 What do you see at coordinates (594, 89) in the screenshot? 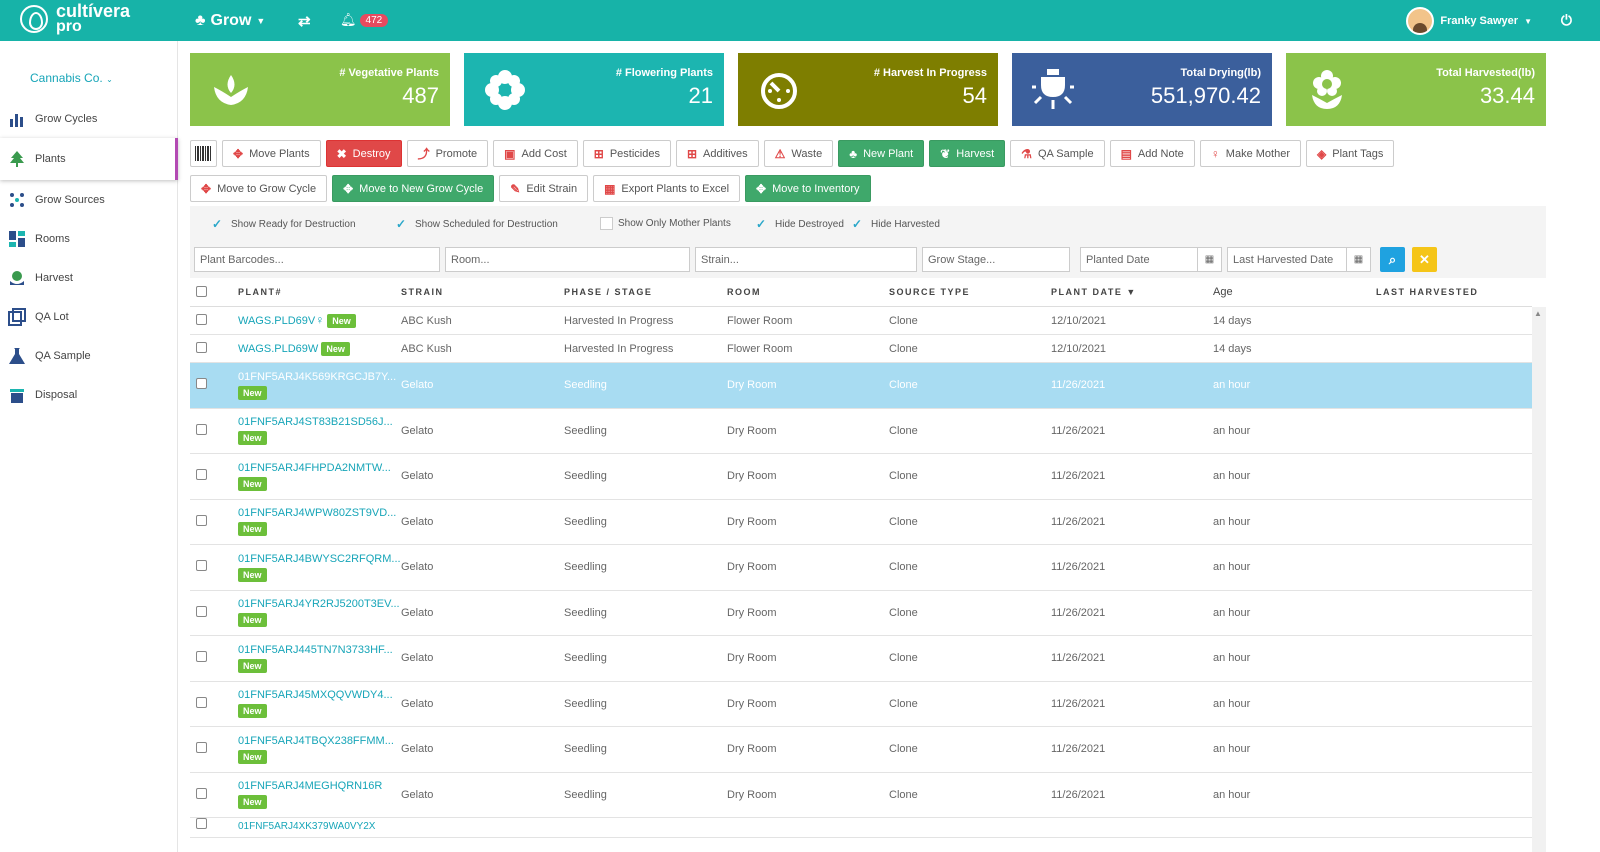
I see `card-flowering: # Flowering Plants 21` at bounding box center [594, 89].